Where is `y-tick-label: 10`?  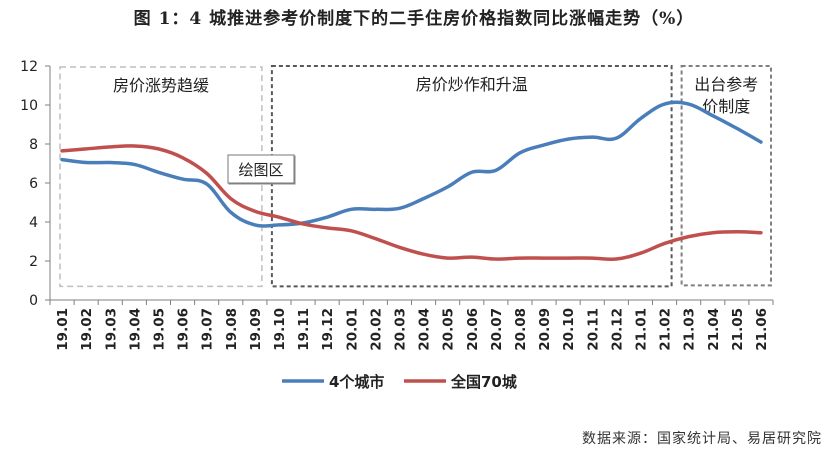 y-tick-label: 10 is located at coordinates (29, 106).